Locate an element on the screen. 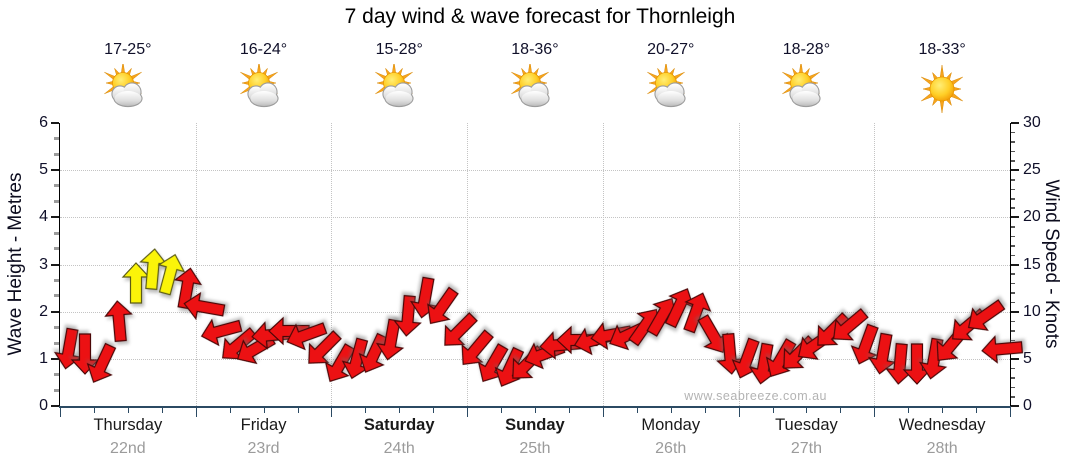  day-column: 15-28° is located at coordinates (399, 60).